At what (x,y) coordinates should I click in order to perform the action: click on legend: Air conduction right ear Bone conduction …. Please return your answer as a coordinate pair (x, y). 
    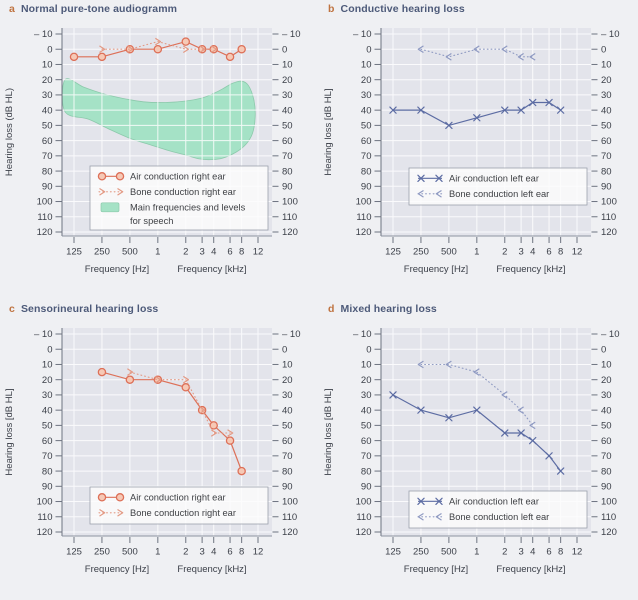
    Looking at the image, I should click on (179, 505).